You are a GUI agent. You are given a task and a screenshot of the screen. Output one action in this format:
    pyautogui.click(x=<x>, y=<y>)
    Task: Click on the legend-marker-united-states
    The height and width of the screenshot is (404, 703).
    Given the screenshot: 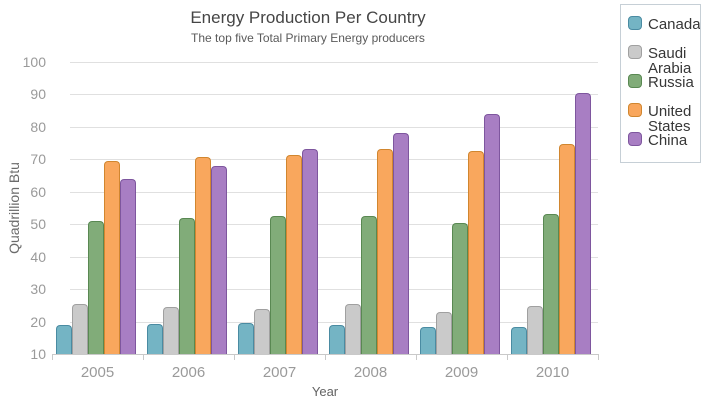 What is the action you would take?
    pyautogui.click(x=635, y=110)
    